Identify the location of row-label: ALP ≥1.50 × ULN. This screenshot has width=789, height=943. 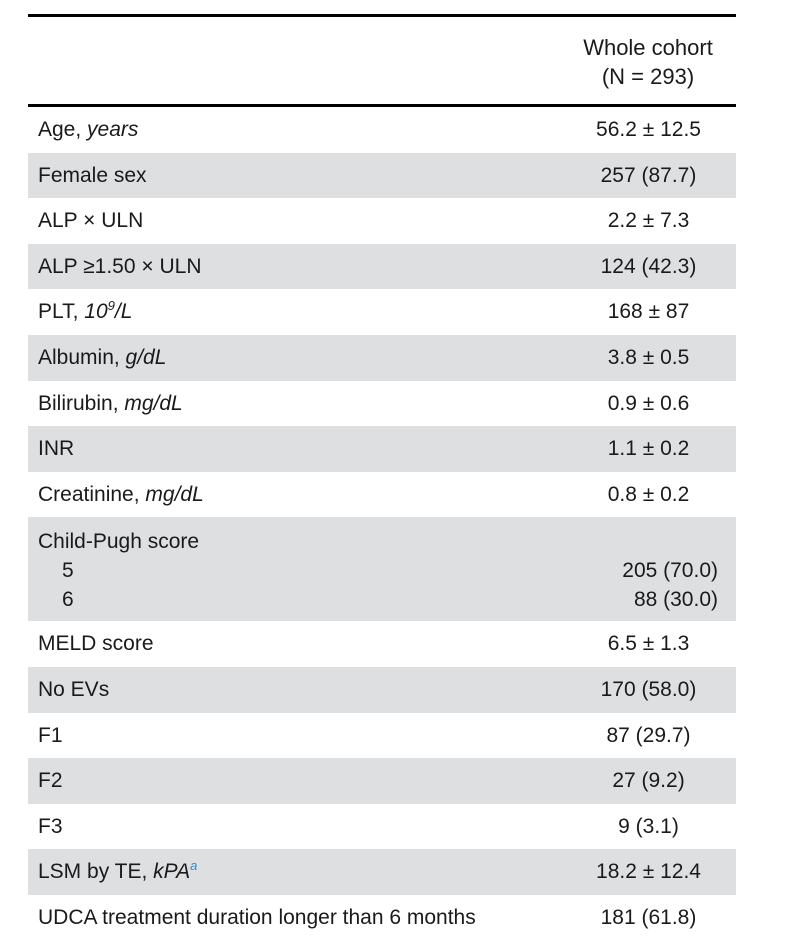
(120, 266).